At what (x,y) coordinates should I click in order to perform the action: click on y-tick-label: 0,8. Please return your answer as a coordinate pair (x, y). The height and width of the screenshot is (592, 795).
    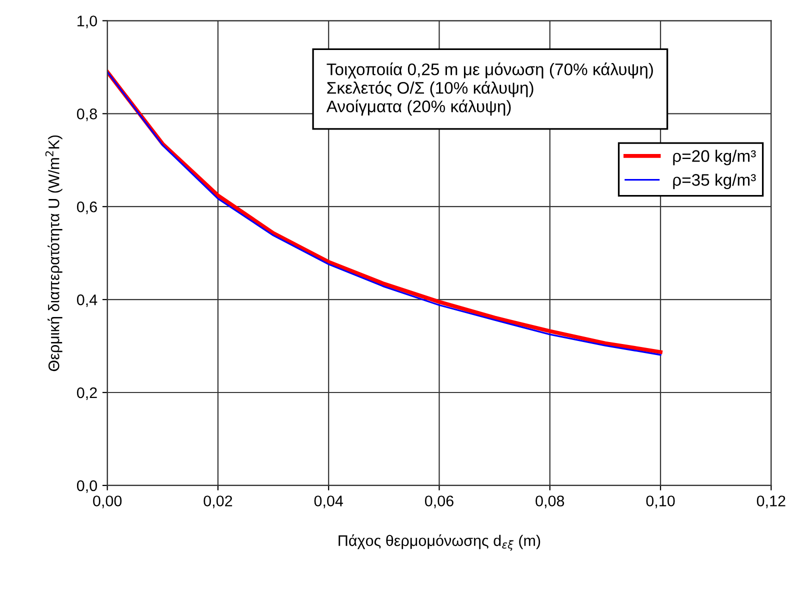
    Looking at the image, I should click on (86, 115).